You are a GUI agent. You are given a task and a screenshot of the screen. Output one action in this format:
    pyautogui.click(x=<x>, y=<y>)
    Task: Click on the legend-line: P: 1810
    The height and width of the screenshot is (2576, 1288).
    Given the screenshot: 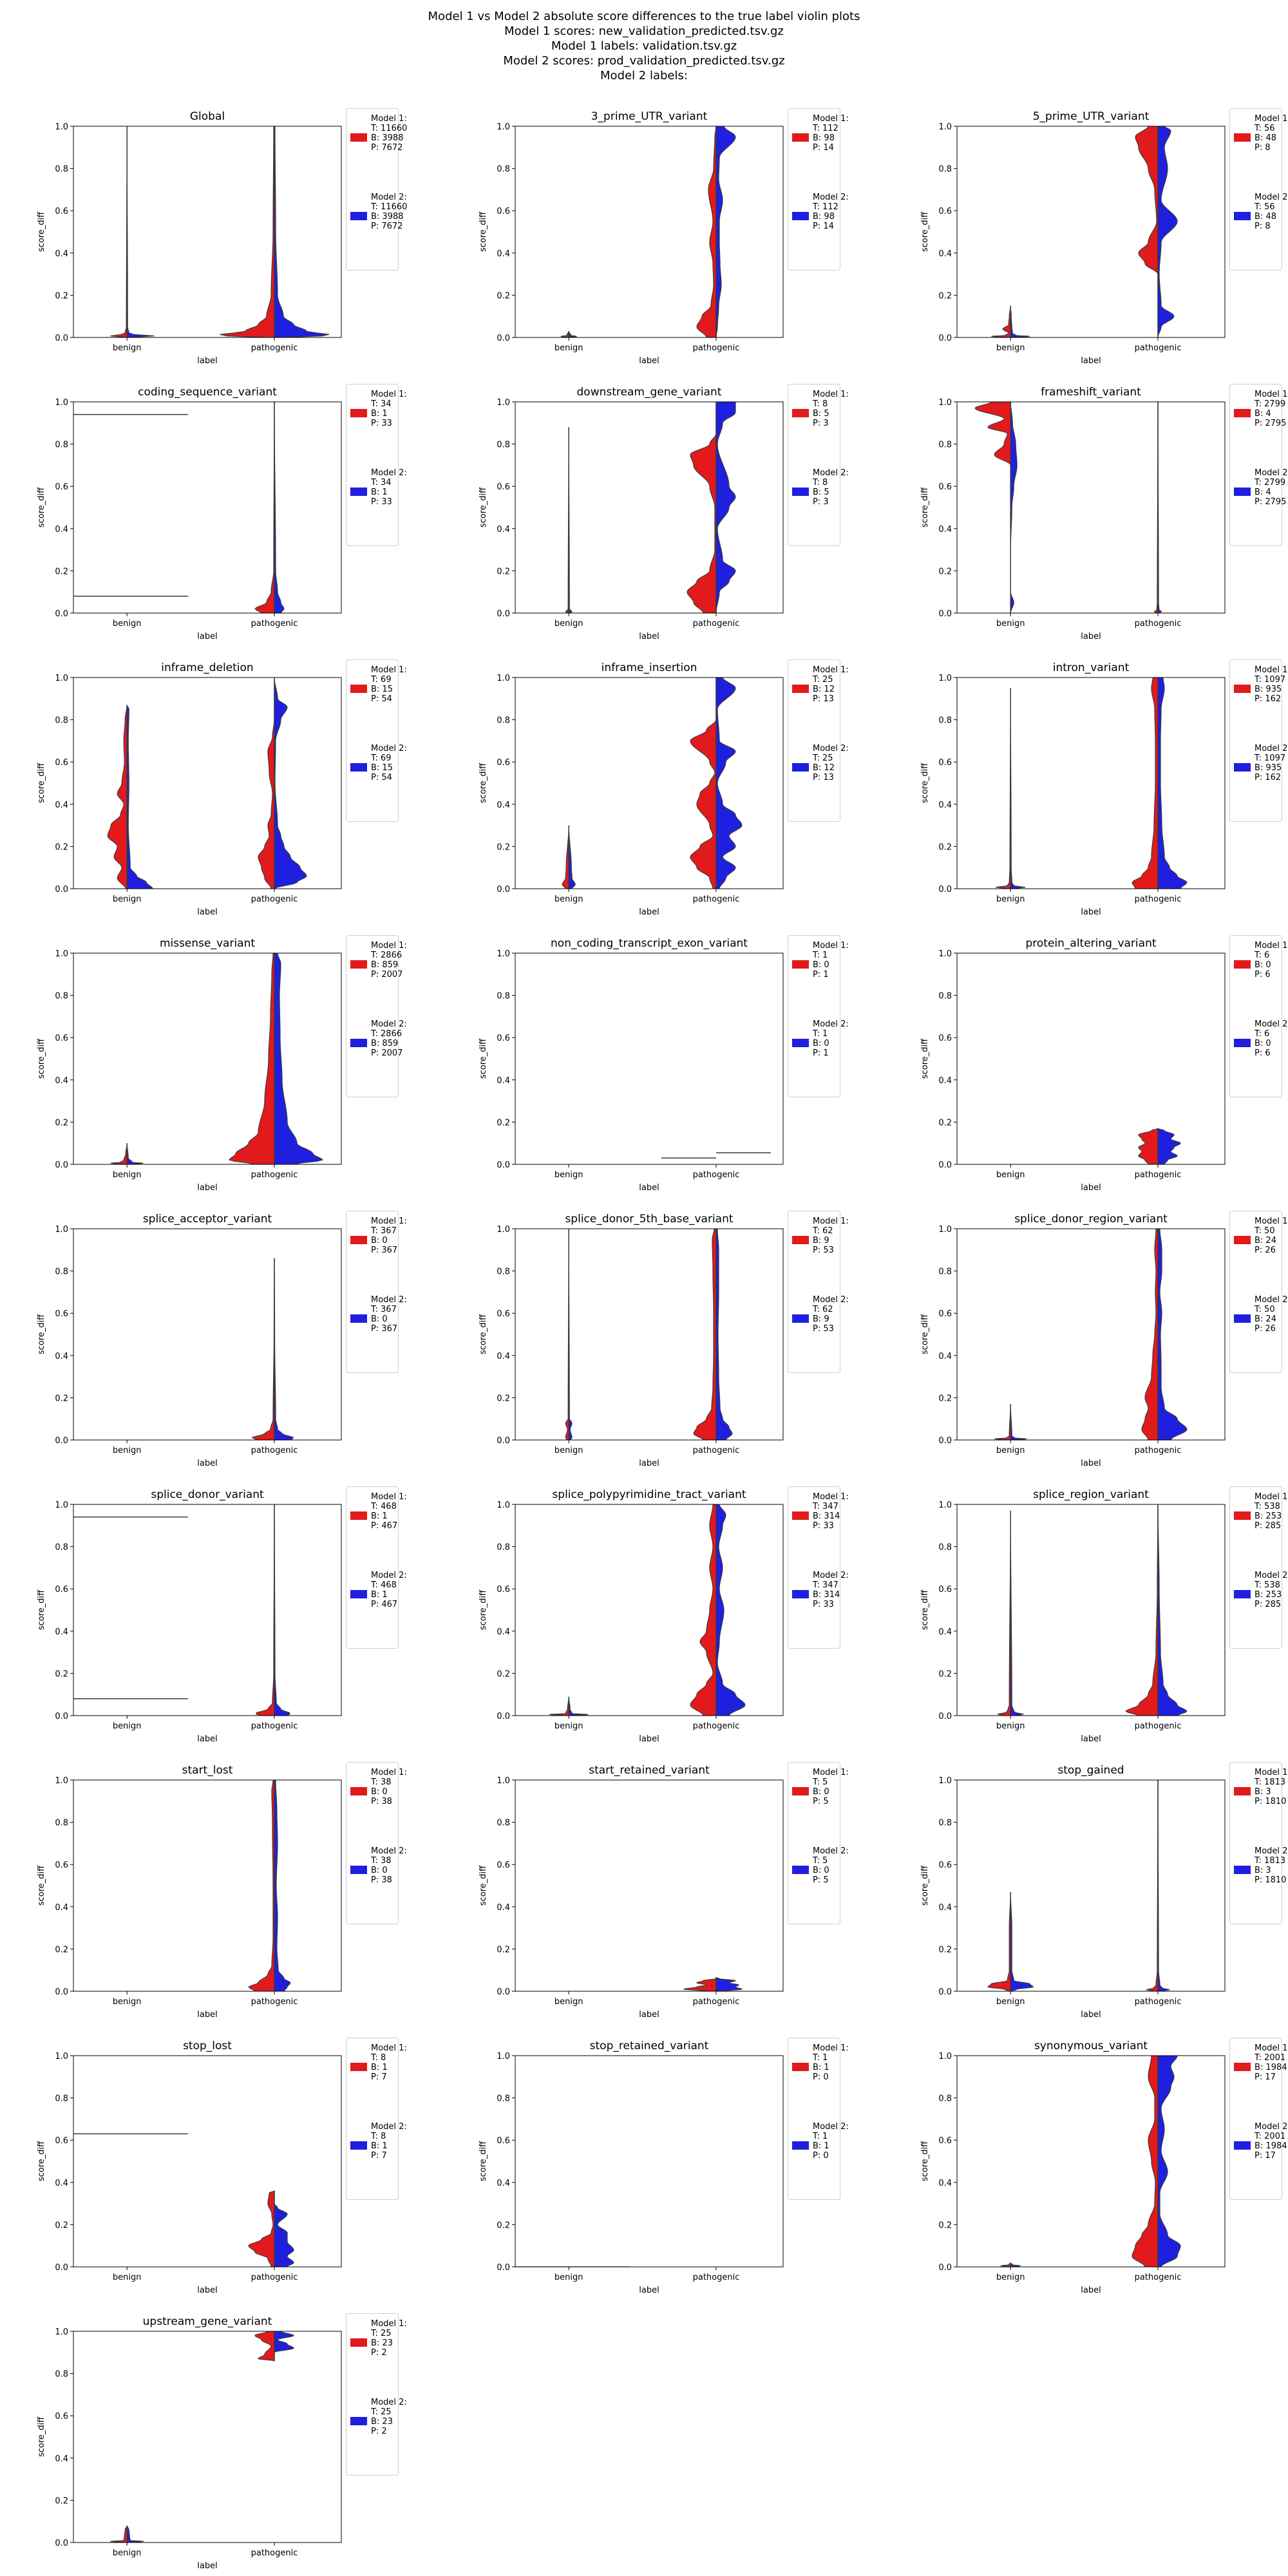 What is the action you would take?
    pyautogui.click(x=1271, y=1880)
    